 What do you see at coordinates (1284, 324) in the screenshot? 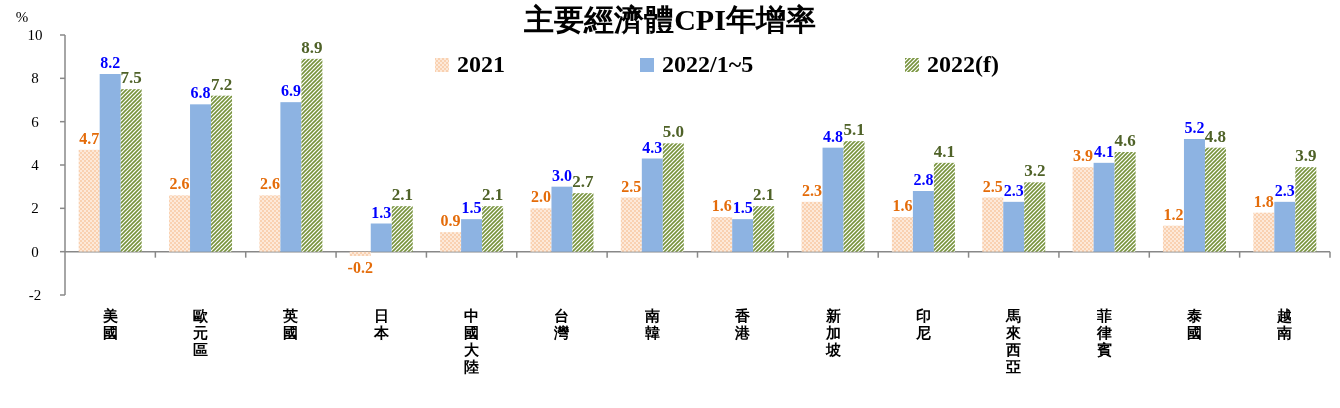
I see `x-tick-label: 越南` at bounding box center [1284, 324].